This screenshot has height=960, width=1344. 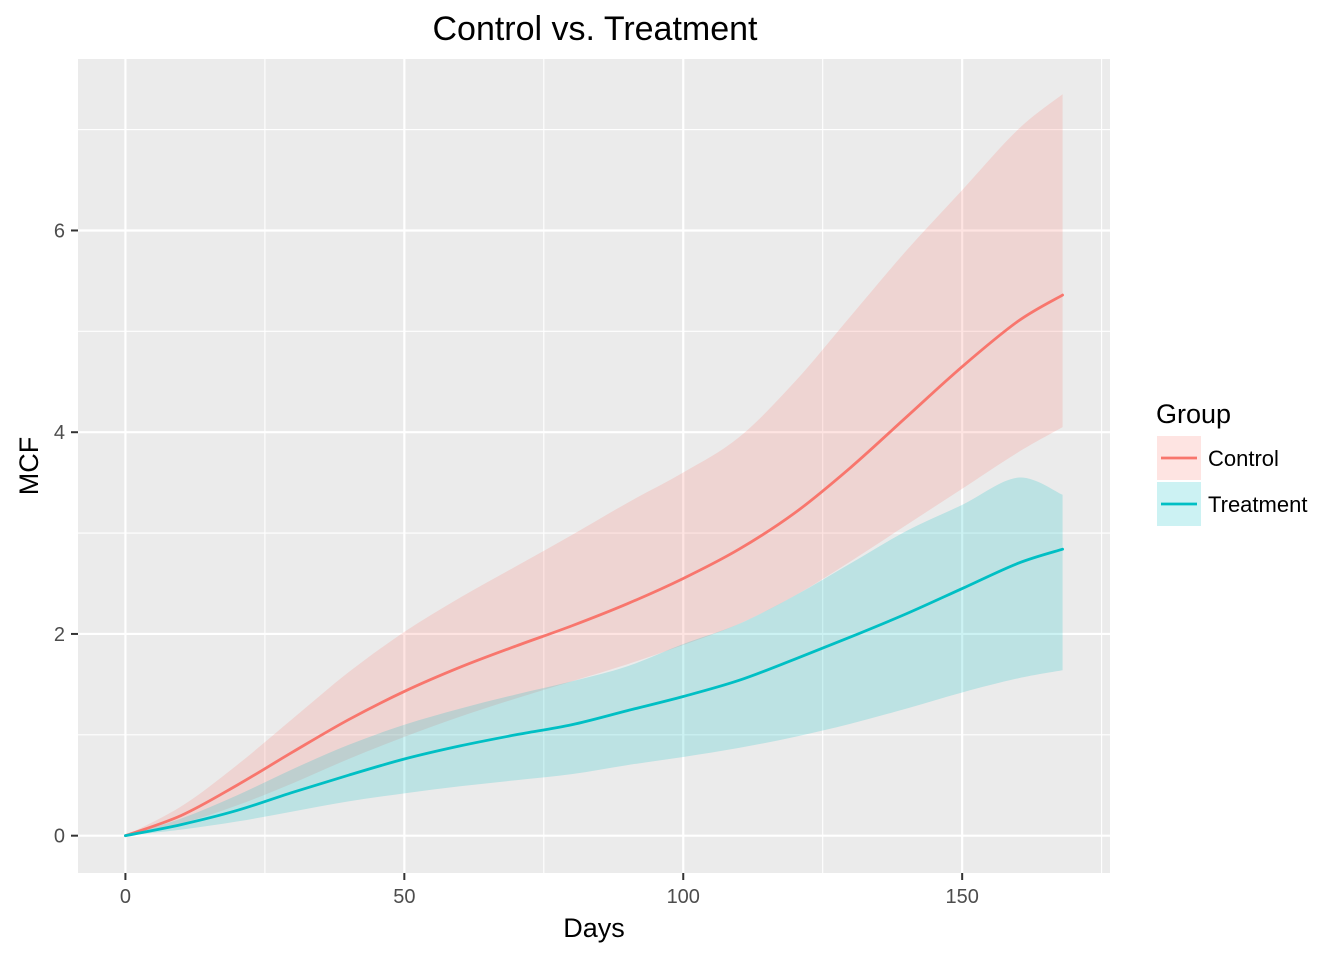 What do you see at coordinates (59, 231) in the screenshot?
I see `y-tick-label: 6` at bounding box center [59, 231].